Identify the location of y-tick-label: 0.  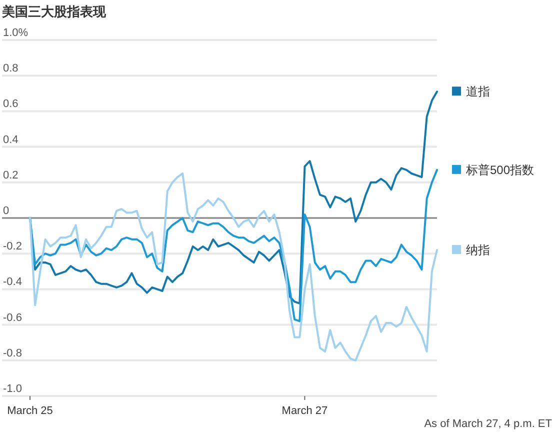
(6, 211).